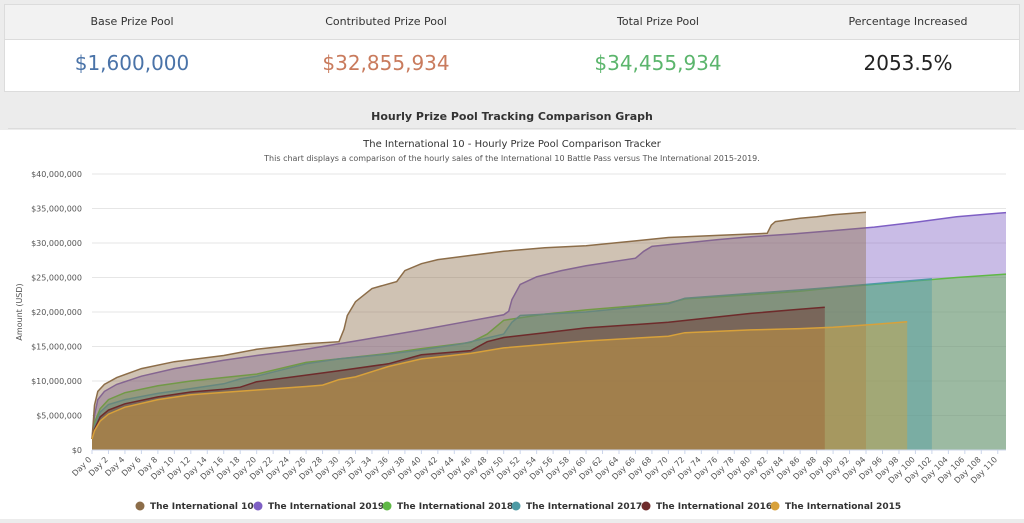  I want to click on stat-base-prize-pool: Base Prize Pool $1,600,000, so click(132, 49).